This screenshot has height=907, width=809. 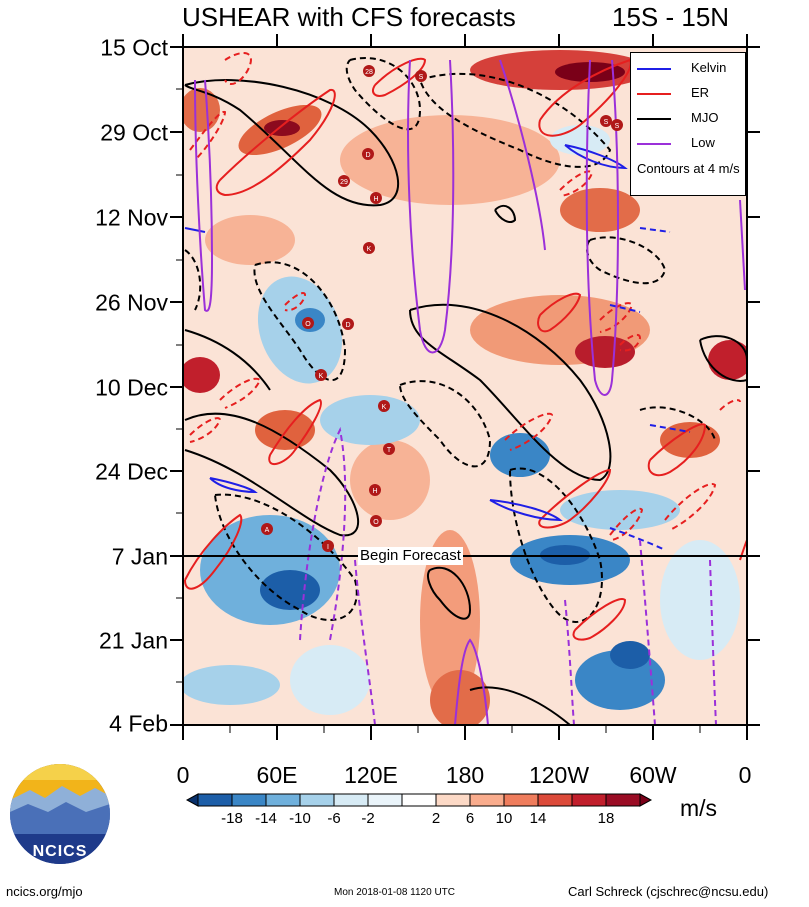 I want to click on y-axis-label: 21 Jan, so click(x=133, y=640).